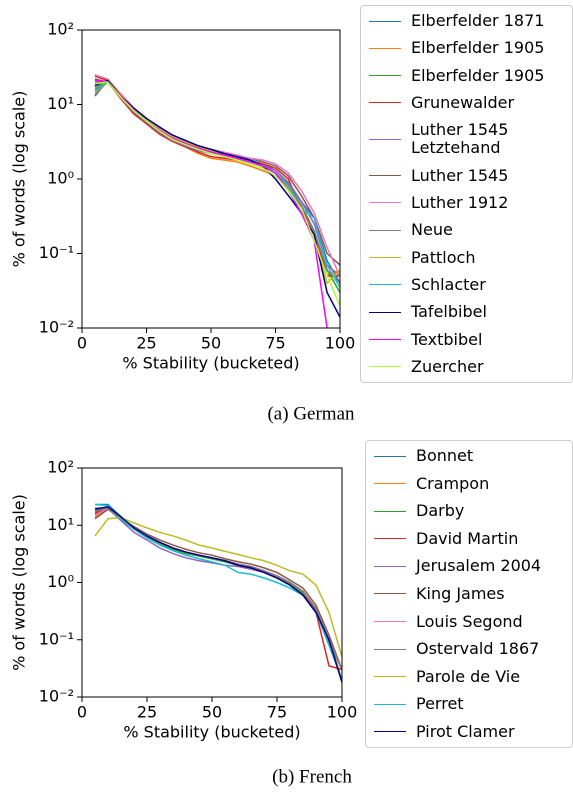  I want to click on legend-entry: Pattloch, so click(466, 257).